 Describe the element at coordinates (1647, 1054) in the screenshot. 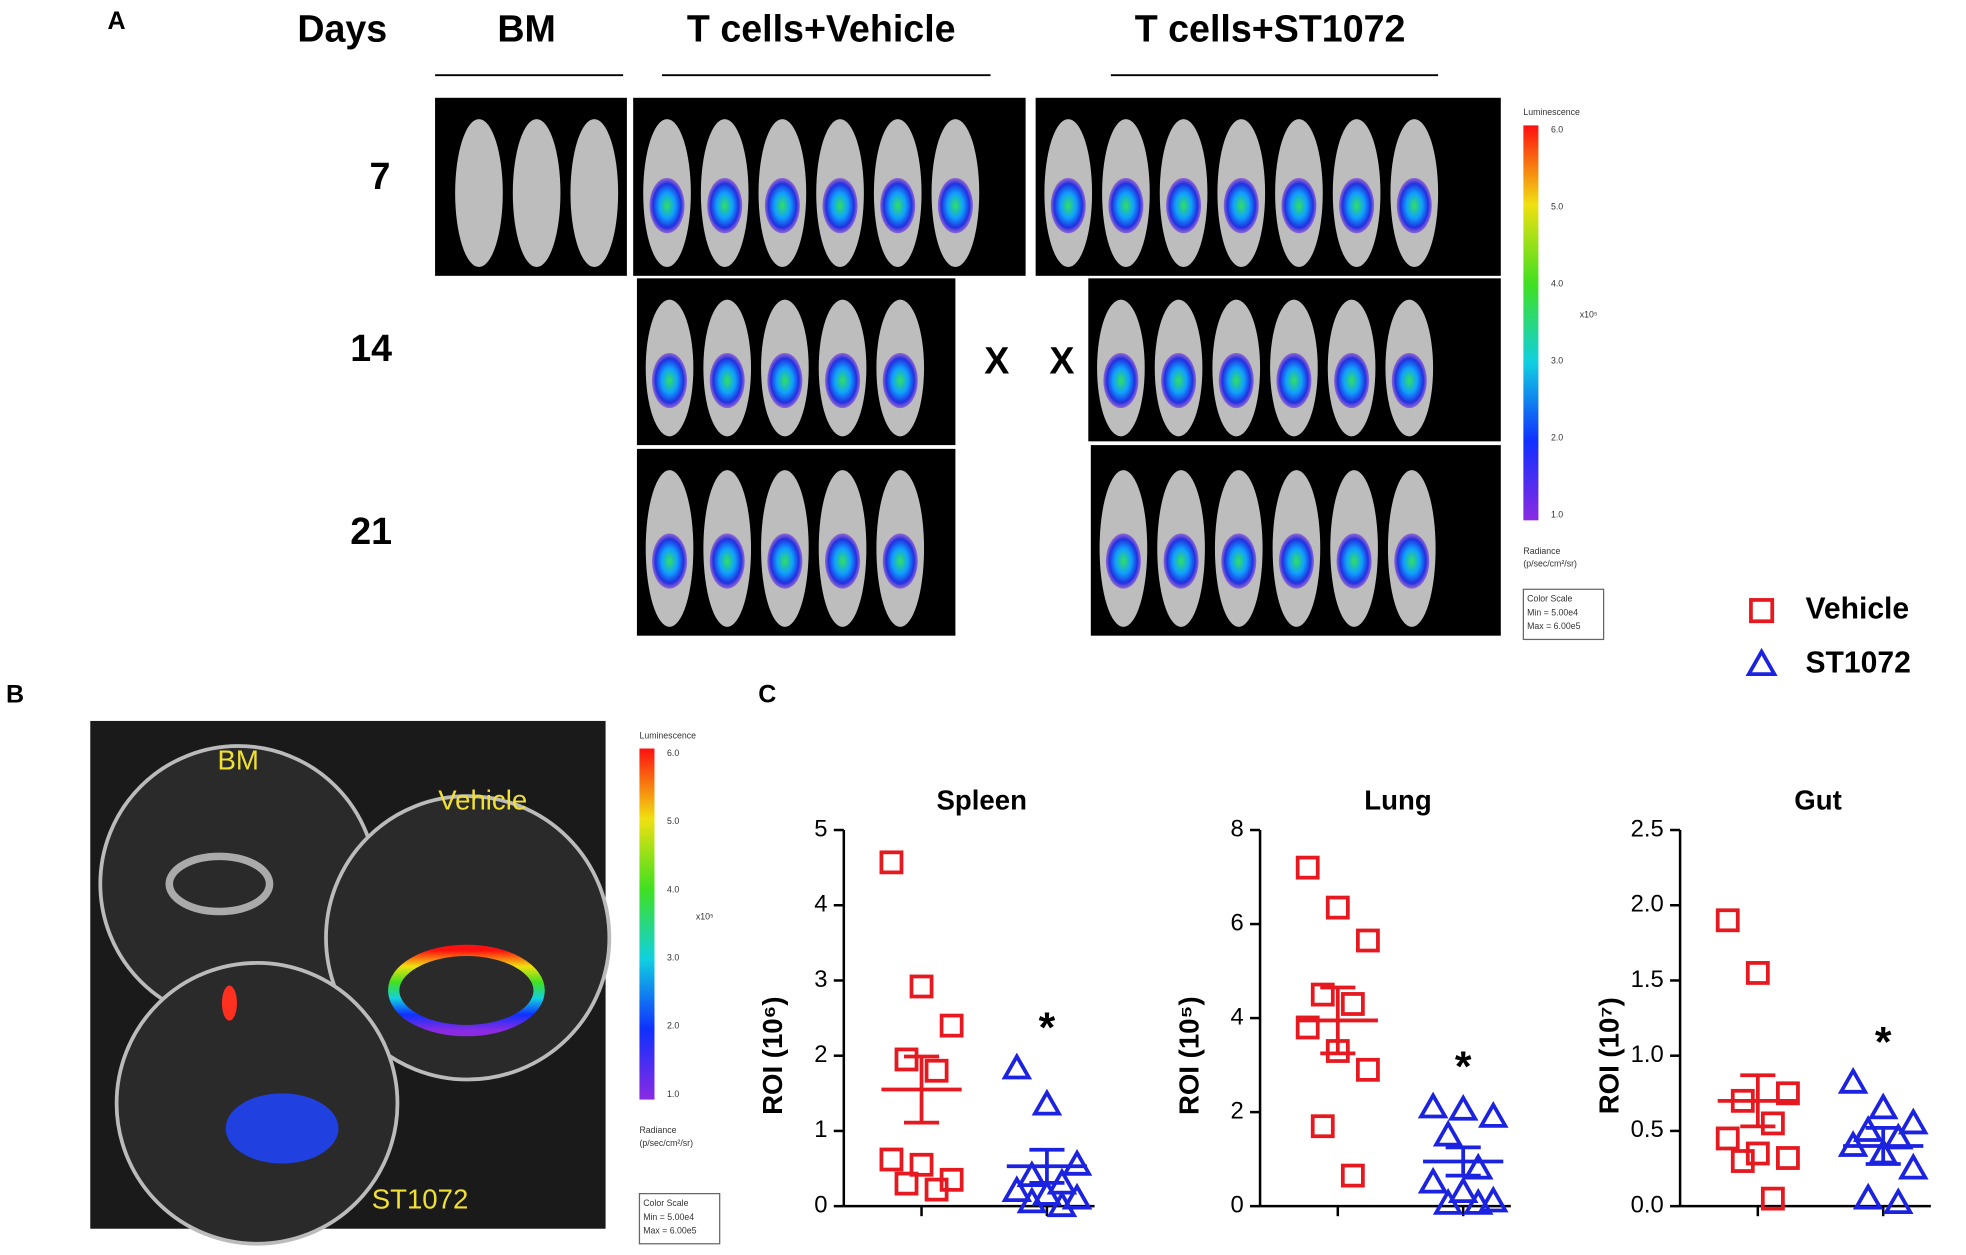

I see `y-tick-label: 1.0` at that location.